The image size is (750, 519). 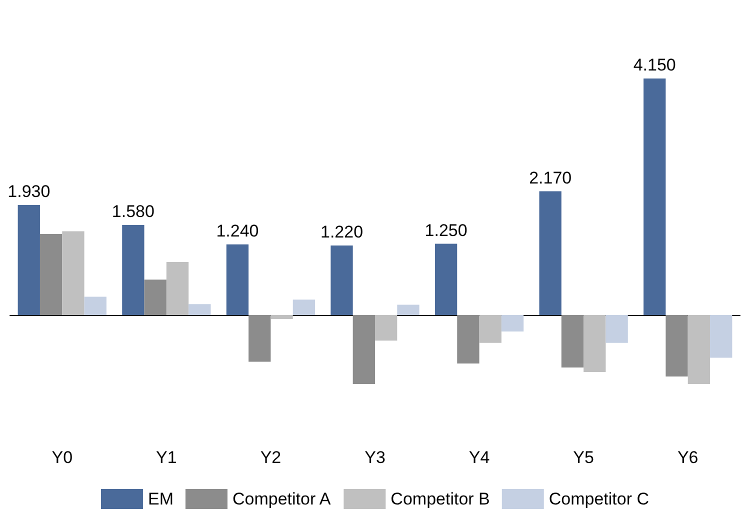 I want to click on x-tick-label: Y3, so click(x=375, y=457).